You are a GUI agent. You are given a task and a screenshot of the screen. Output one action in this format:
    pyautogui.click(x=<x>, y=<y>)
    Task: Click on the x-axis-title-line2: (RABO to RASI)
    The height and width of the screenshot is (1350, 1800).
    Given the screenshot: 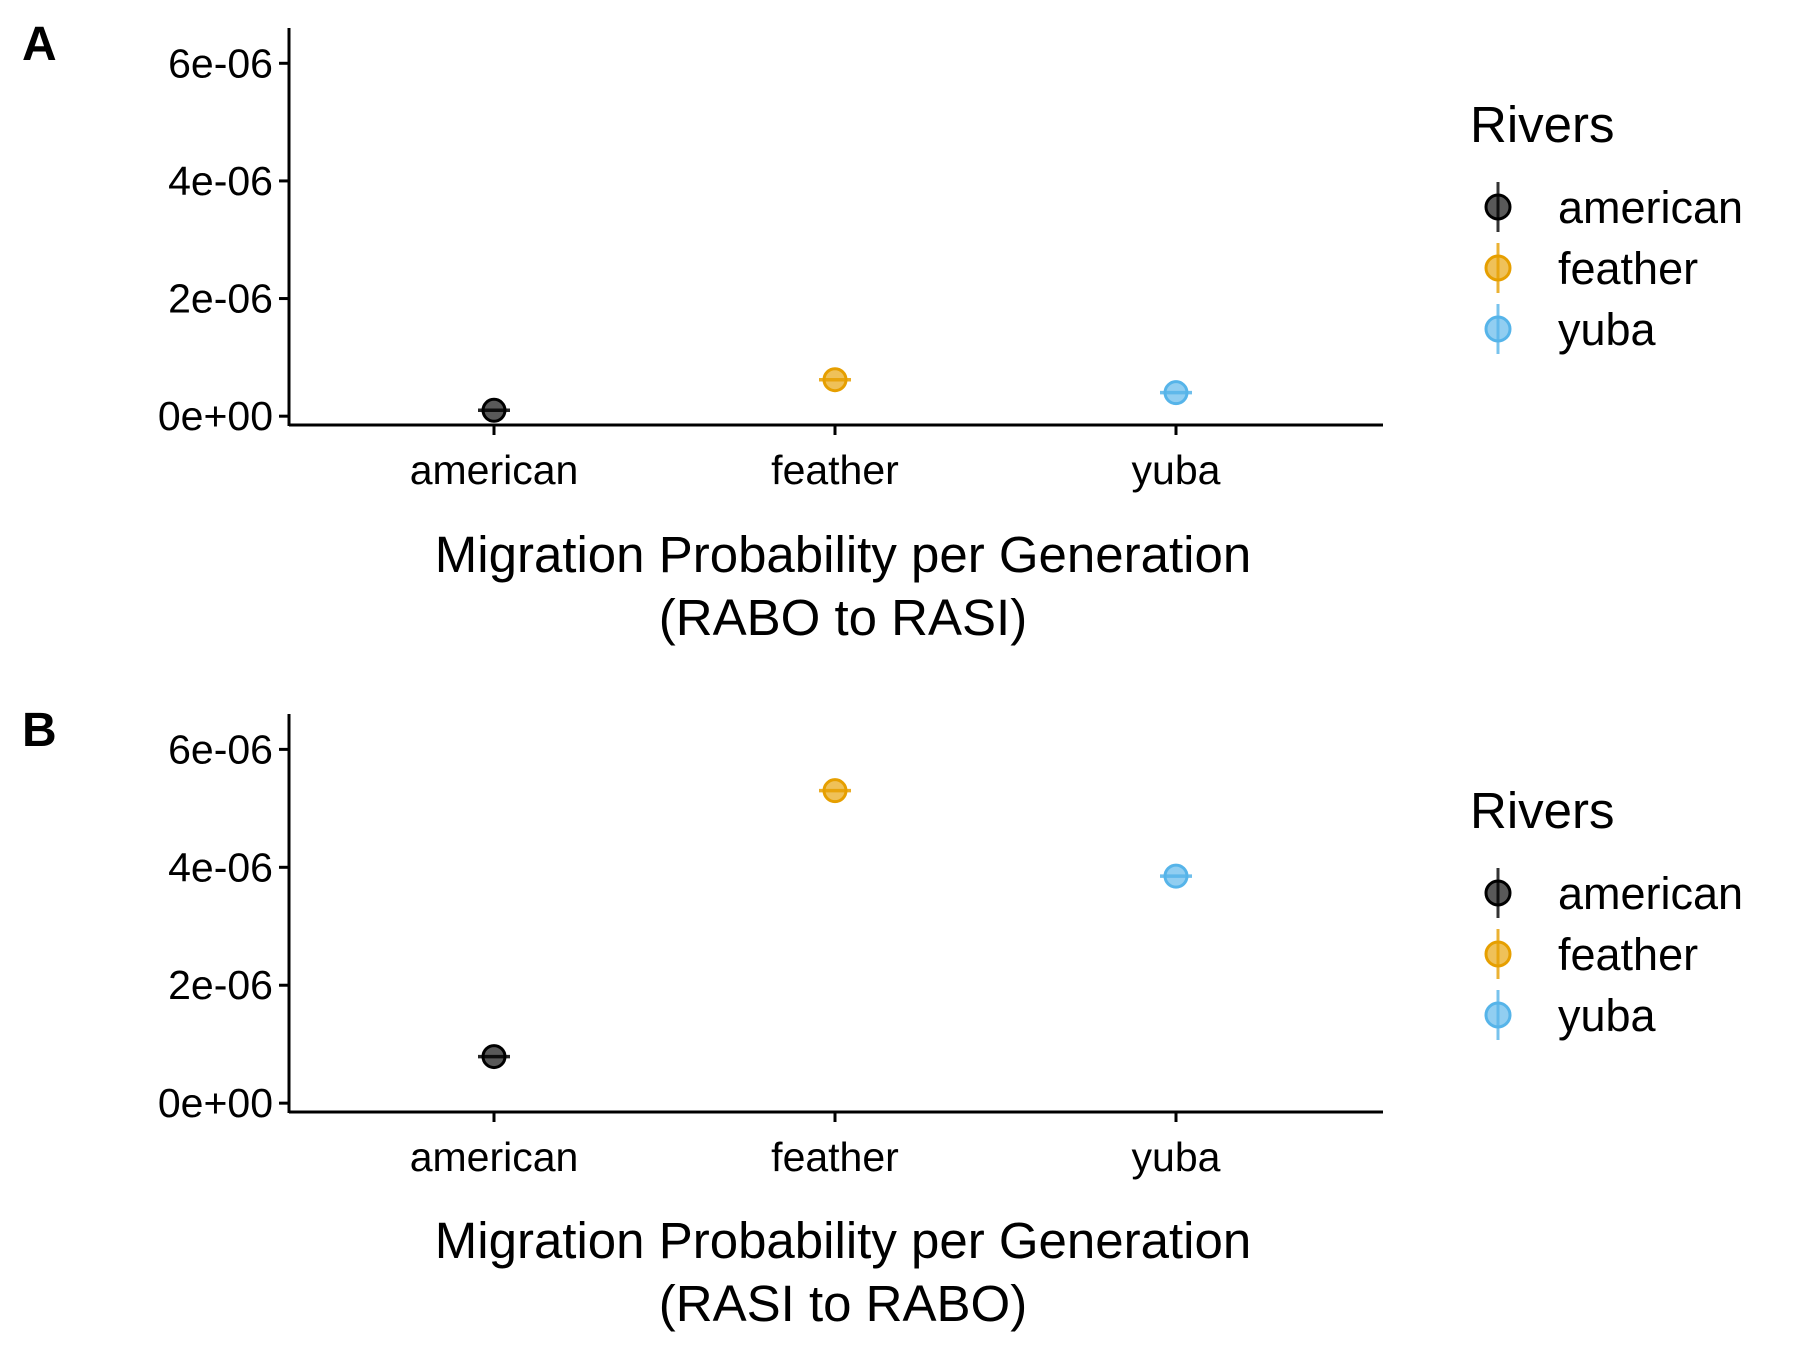 What is the action you would take?
    pyautogui.click(x=843, y=617)
    